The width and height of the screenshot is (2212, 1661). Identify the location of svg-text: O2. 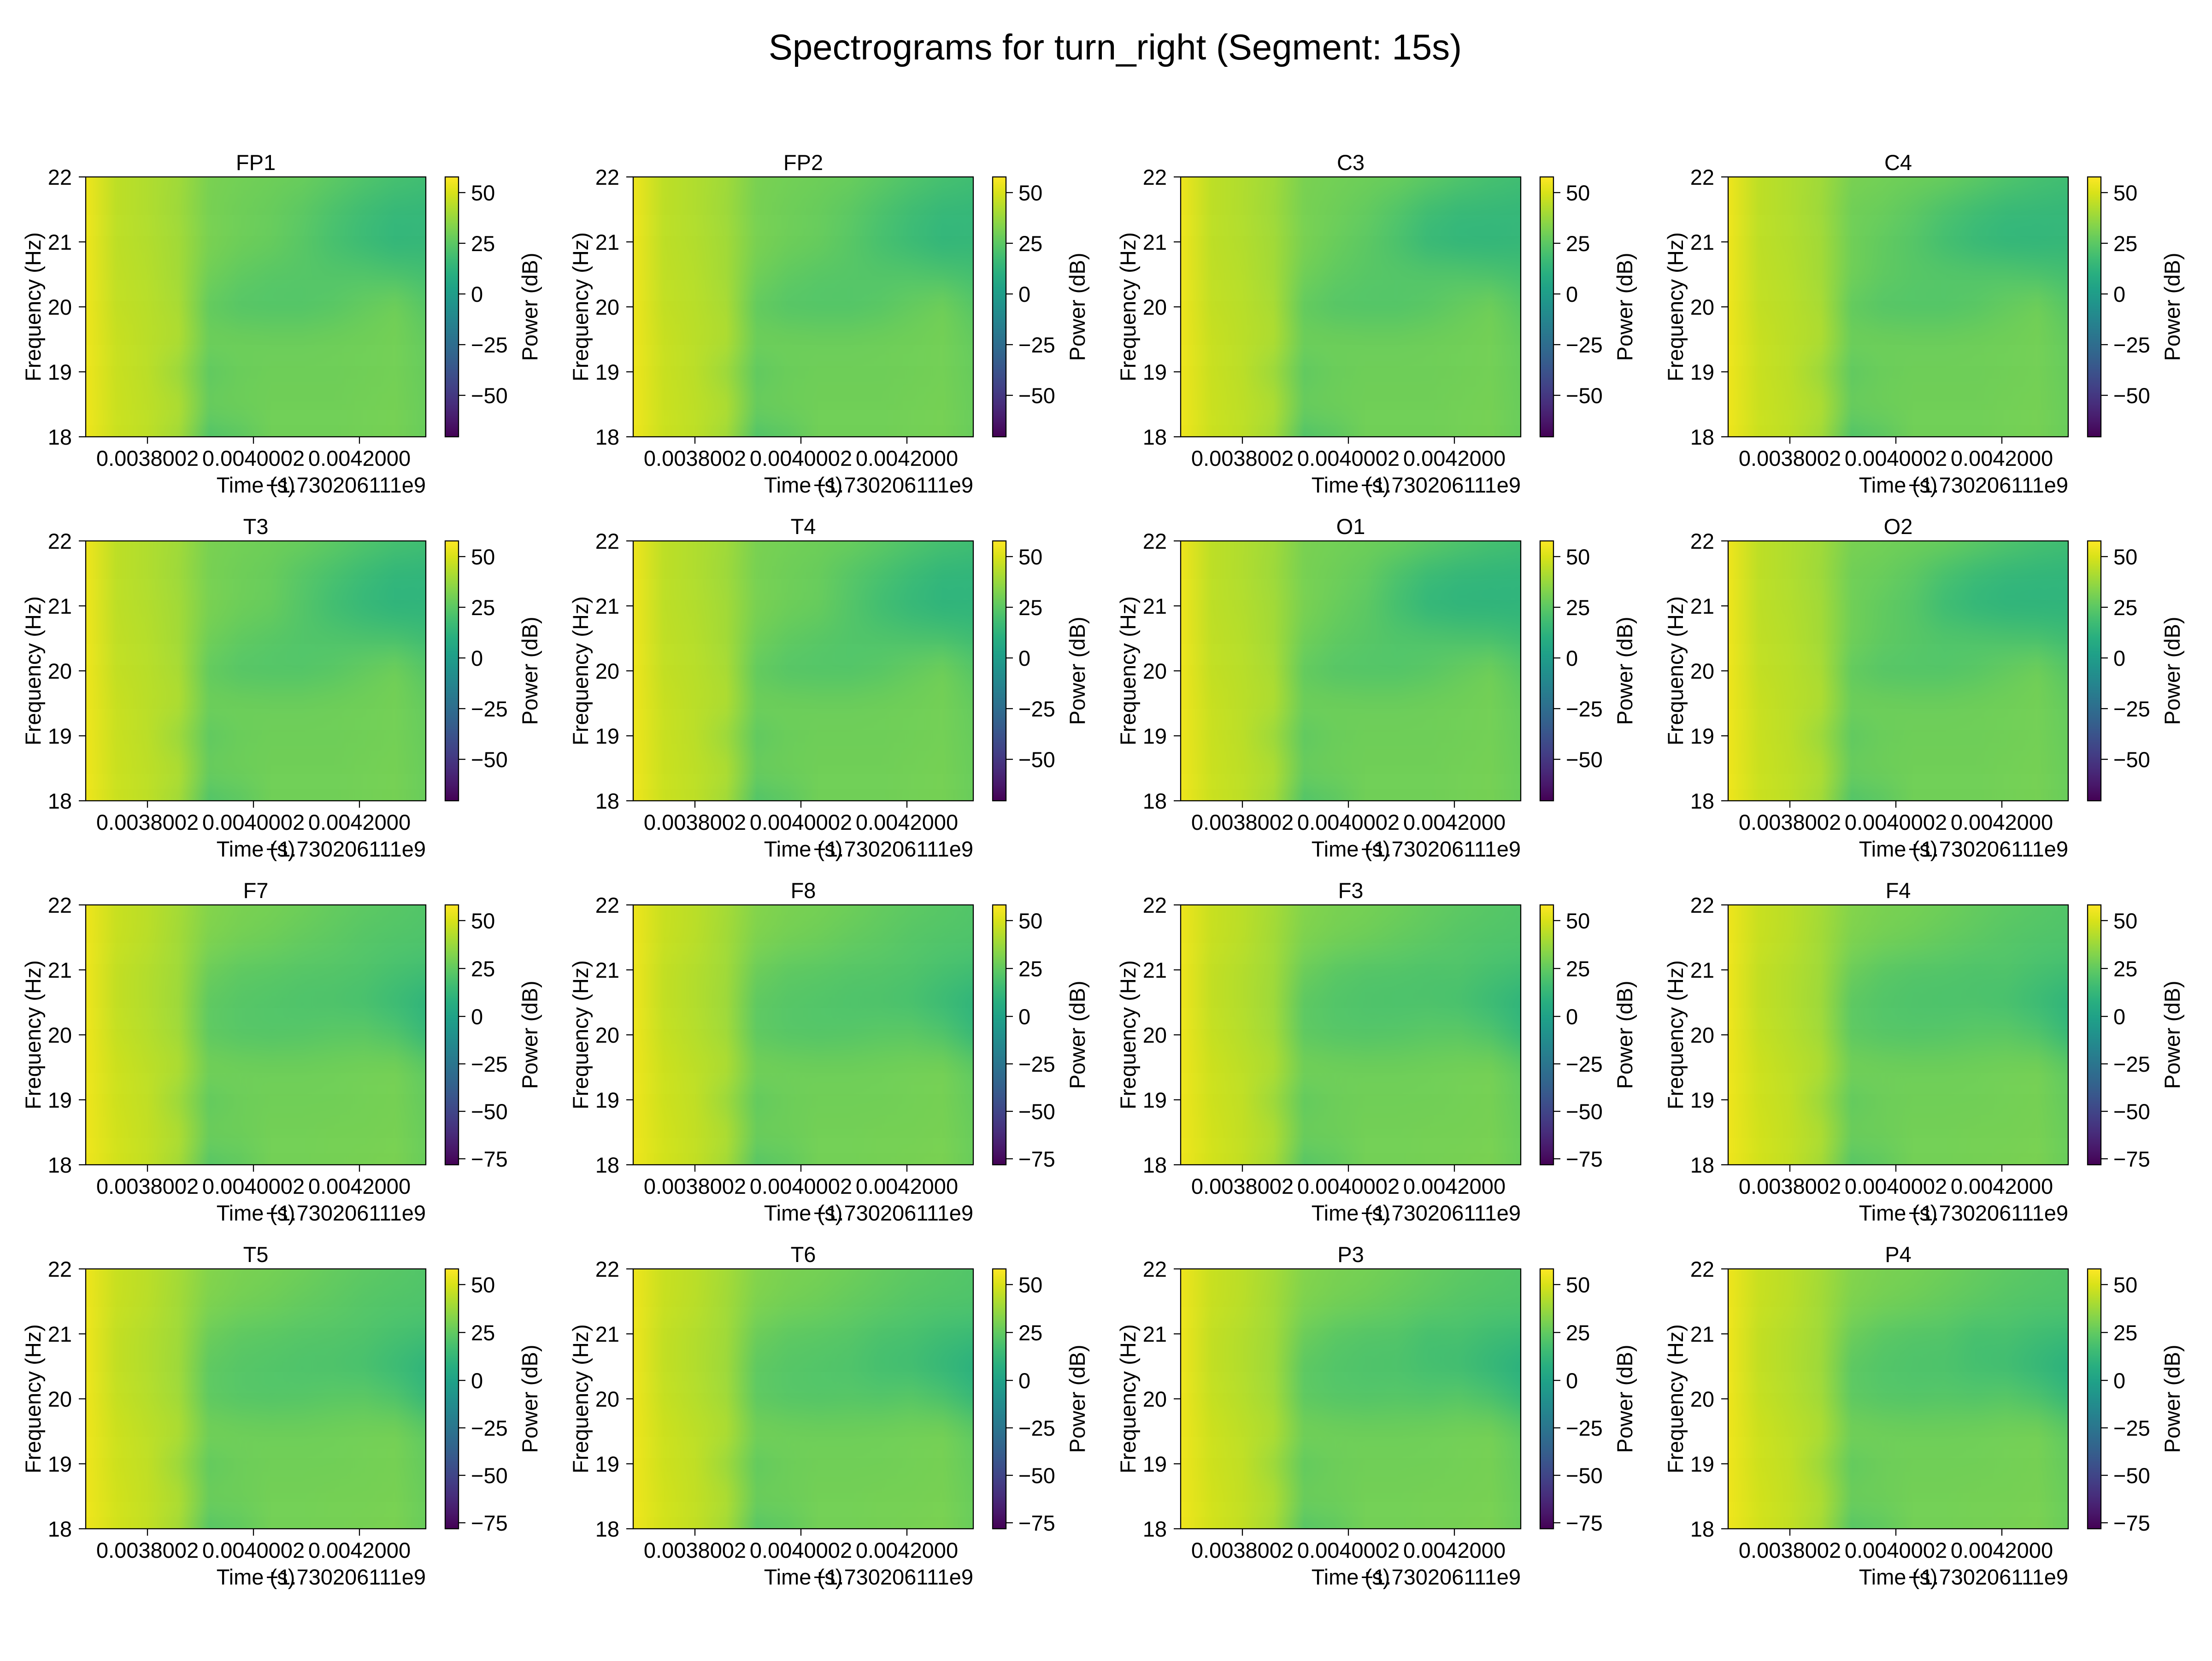
(1898, 526).